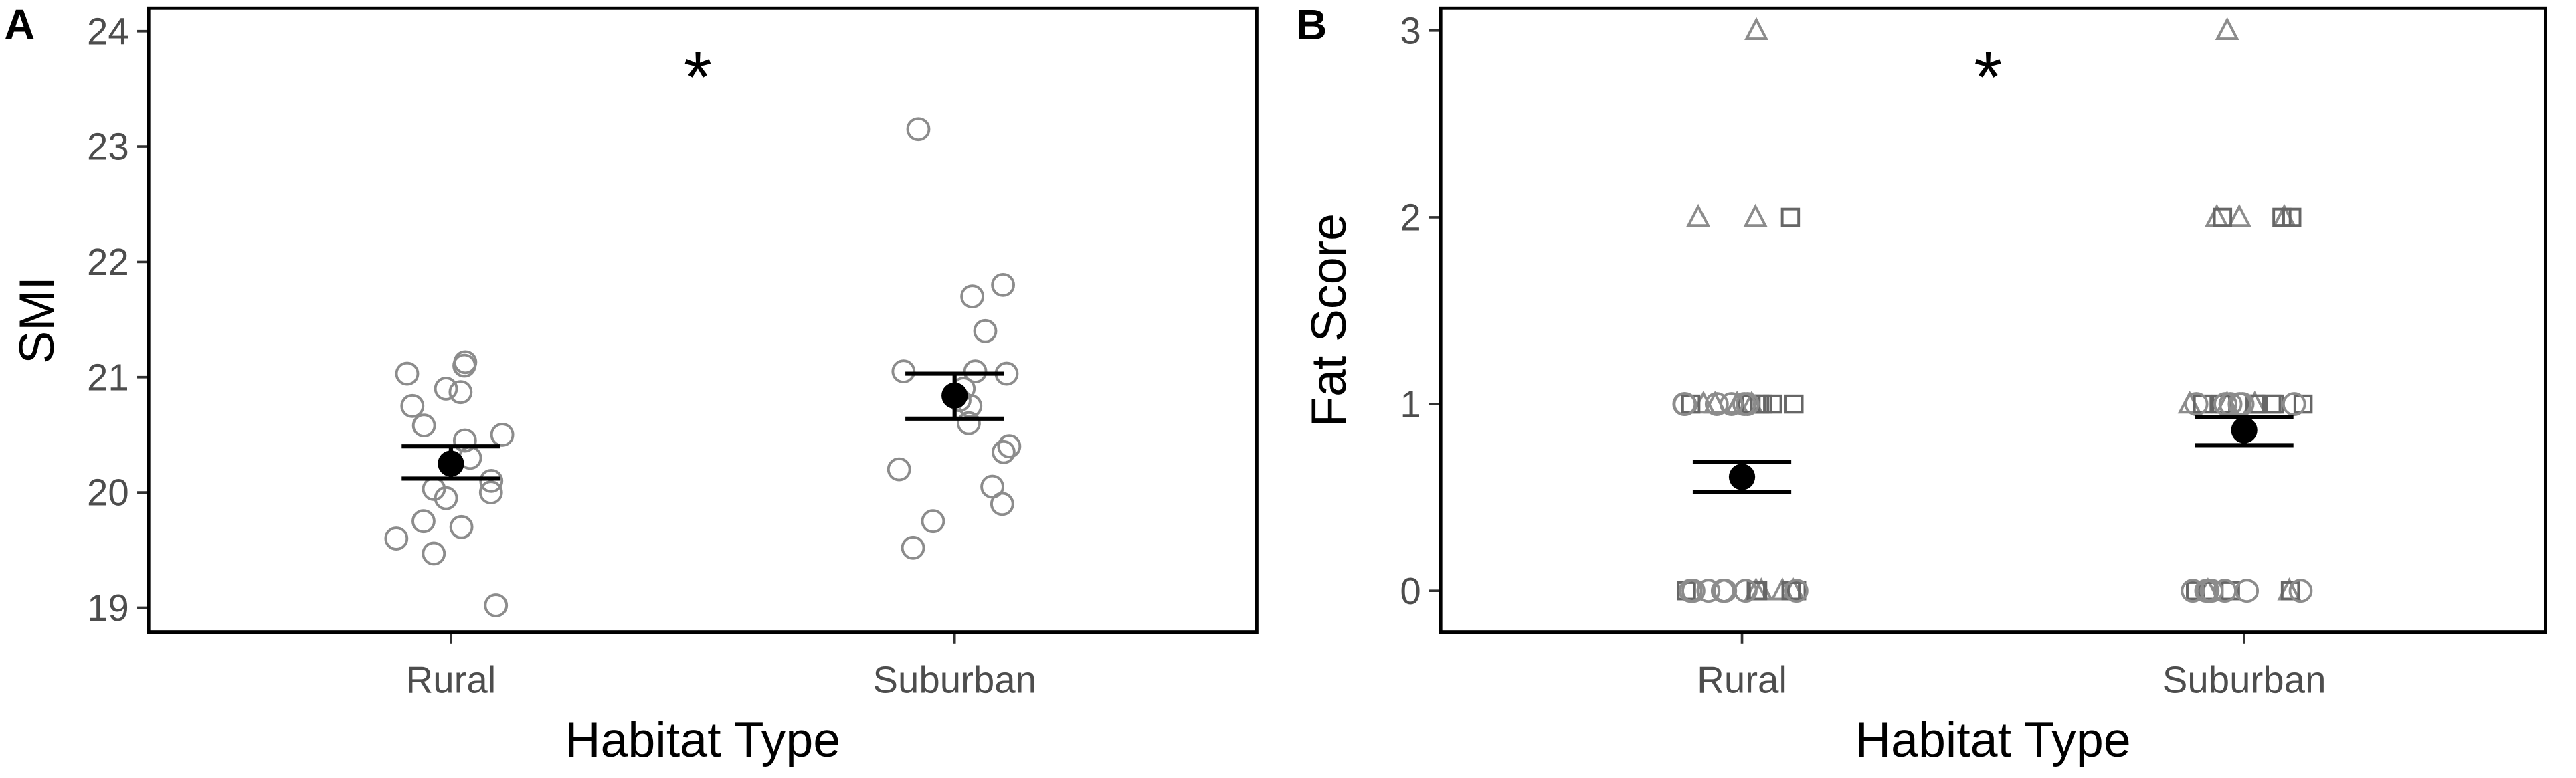  What do you see at coordinates (108, 262) in the screenshot?
I see `y-tick-label: 22` at bounding box center [108, 262].